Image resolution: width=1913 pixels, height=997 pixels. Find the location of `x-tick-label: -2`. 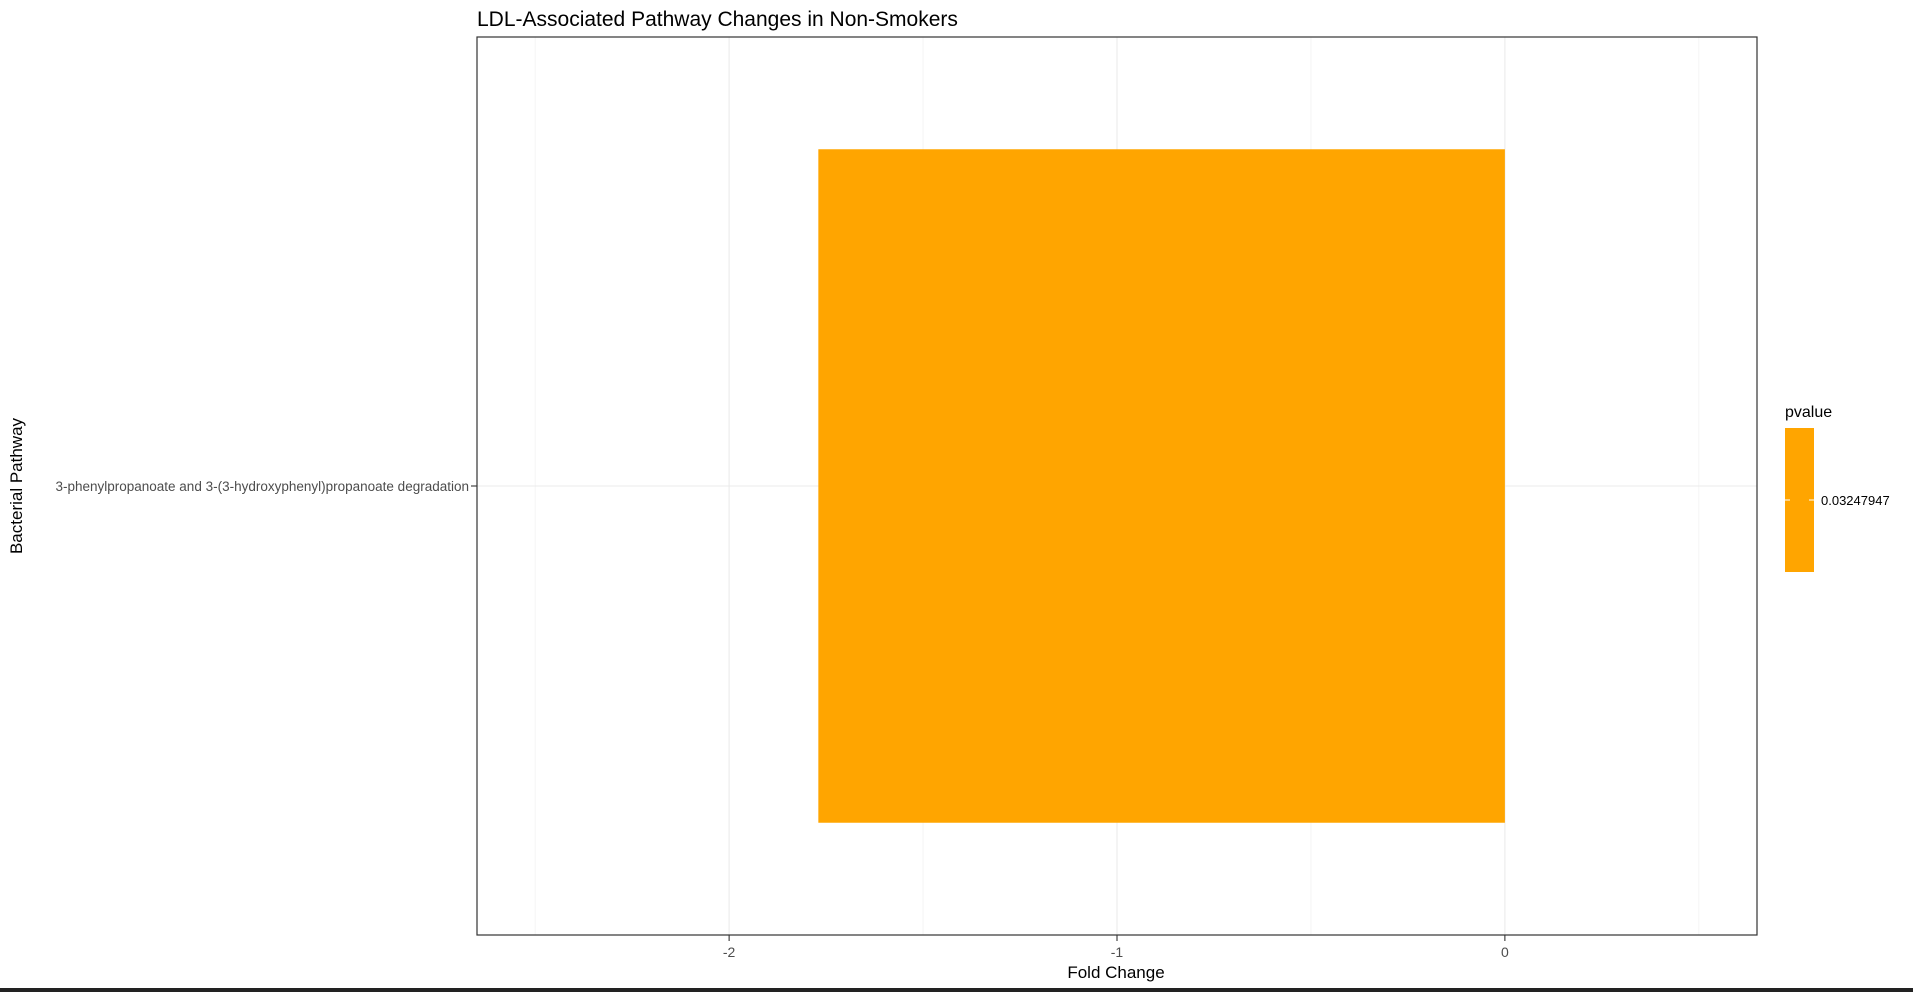

x-tick-label: -2 is located at coordinates (729, 952).